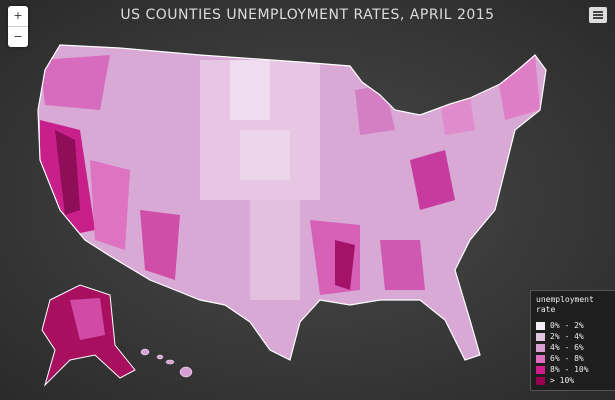 Image resolution: width=615 pixels, height=400 pixels. I want to click on legend-label: 4% - 6%, so click(567, 347).